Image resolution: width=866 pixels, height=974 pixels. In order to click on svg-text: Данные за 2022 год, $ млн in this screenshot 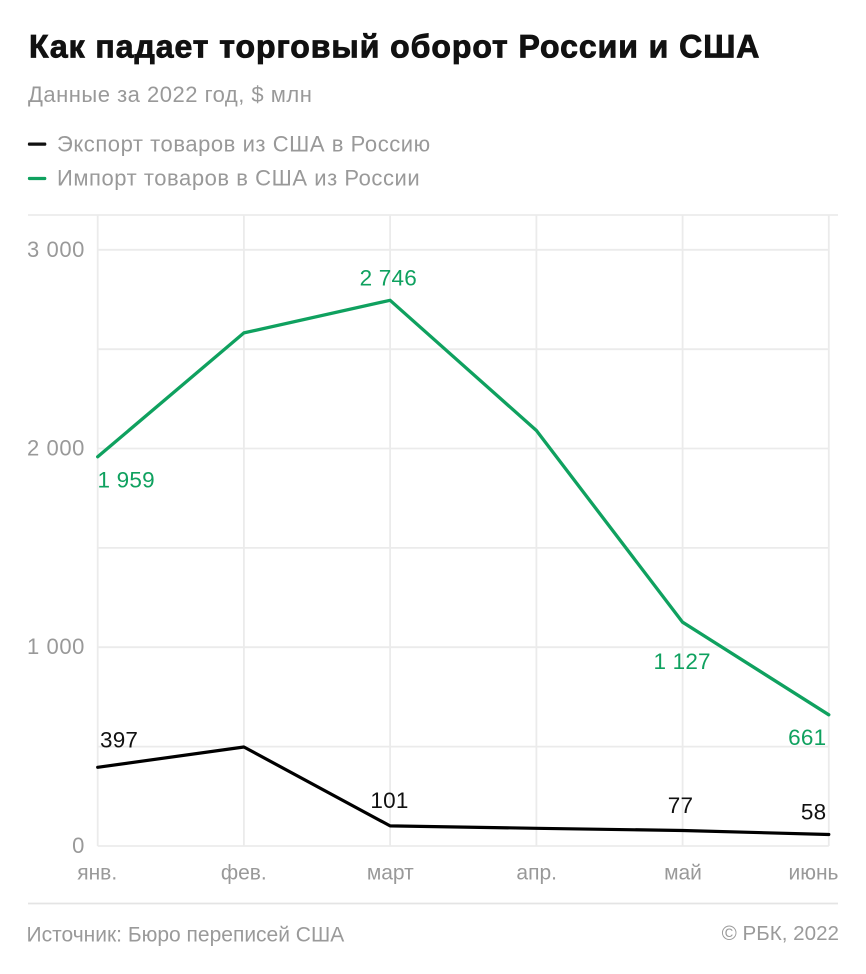, I will do `click(170, 94)`.